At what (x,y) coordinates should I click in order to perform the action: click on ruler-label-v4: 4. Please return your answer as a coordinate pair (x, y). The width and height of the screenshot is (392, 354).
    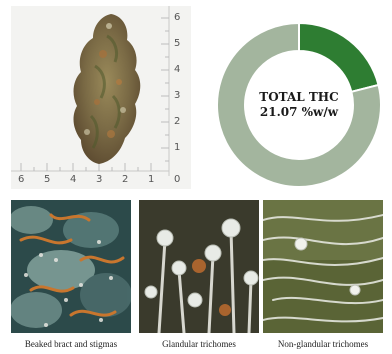
    Looking at the image, I should click on (177, 69).